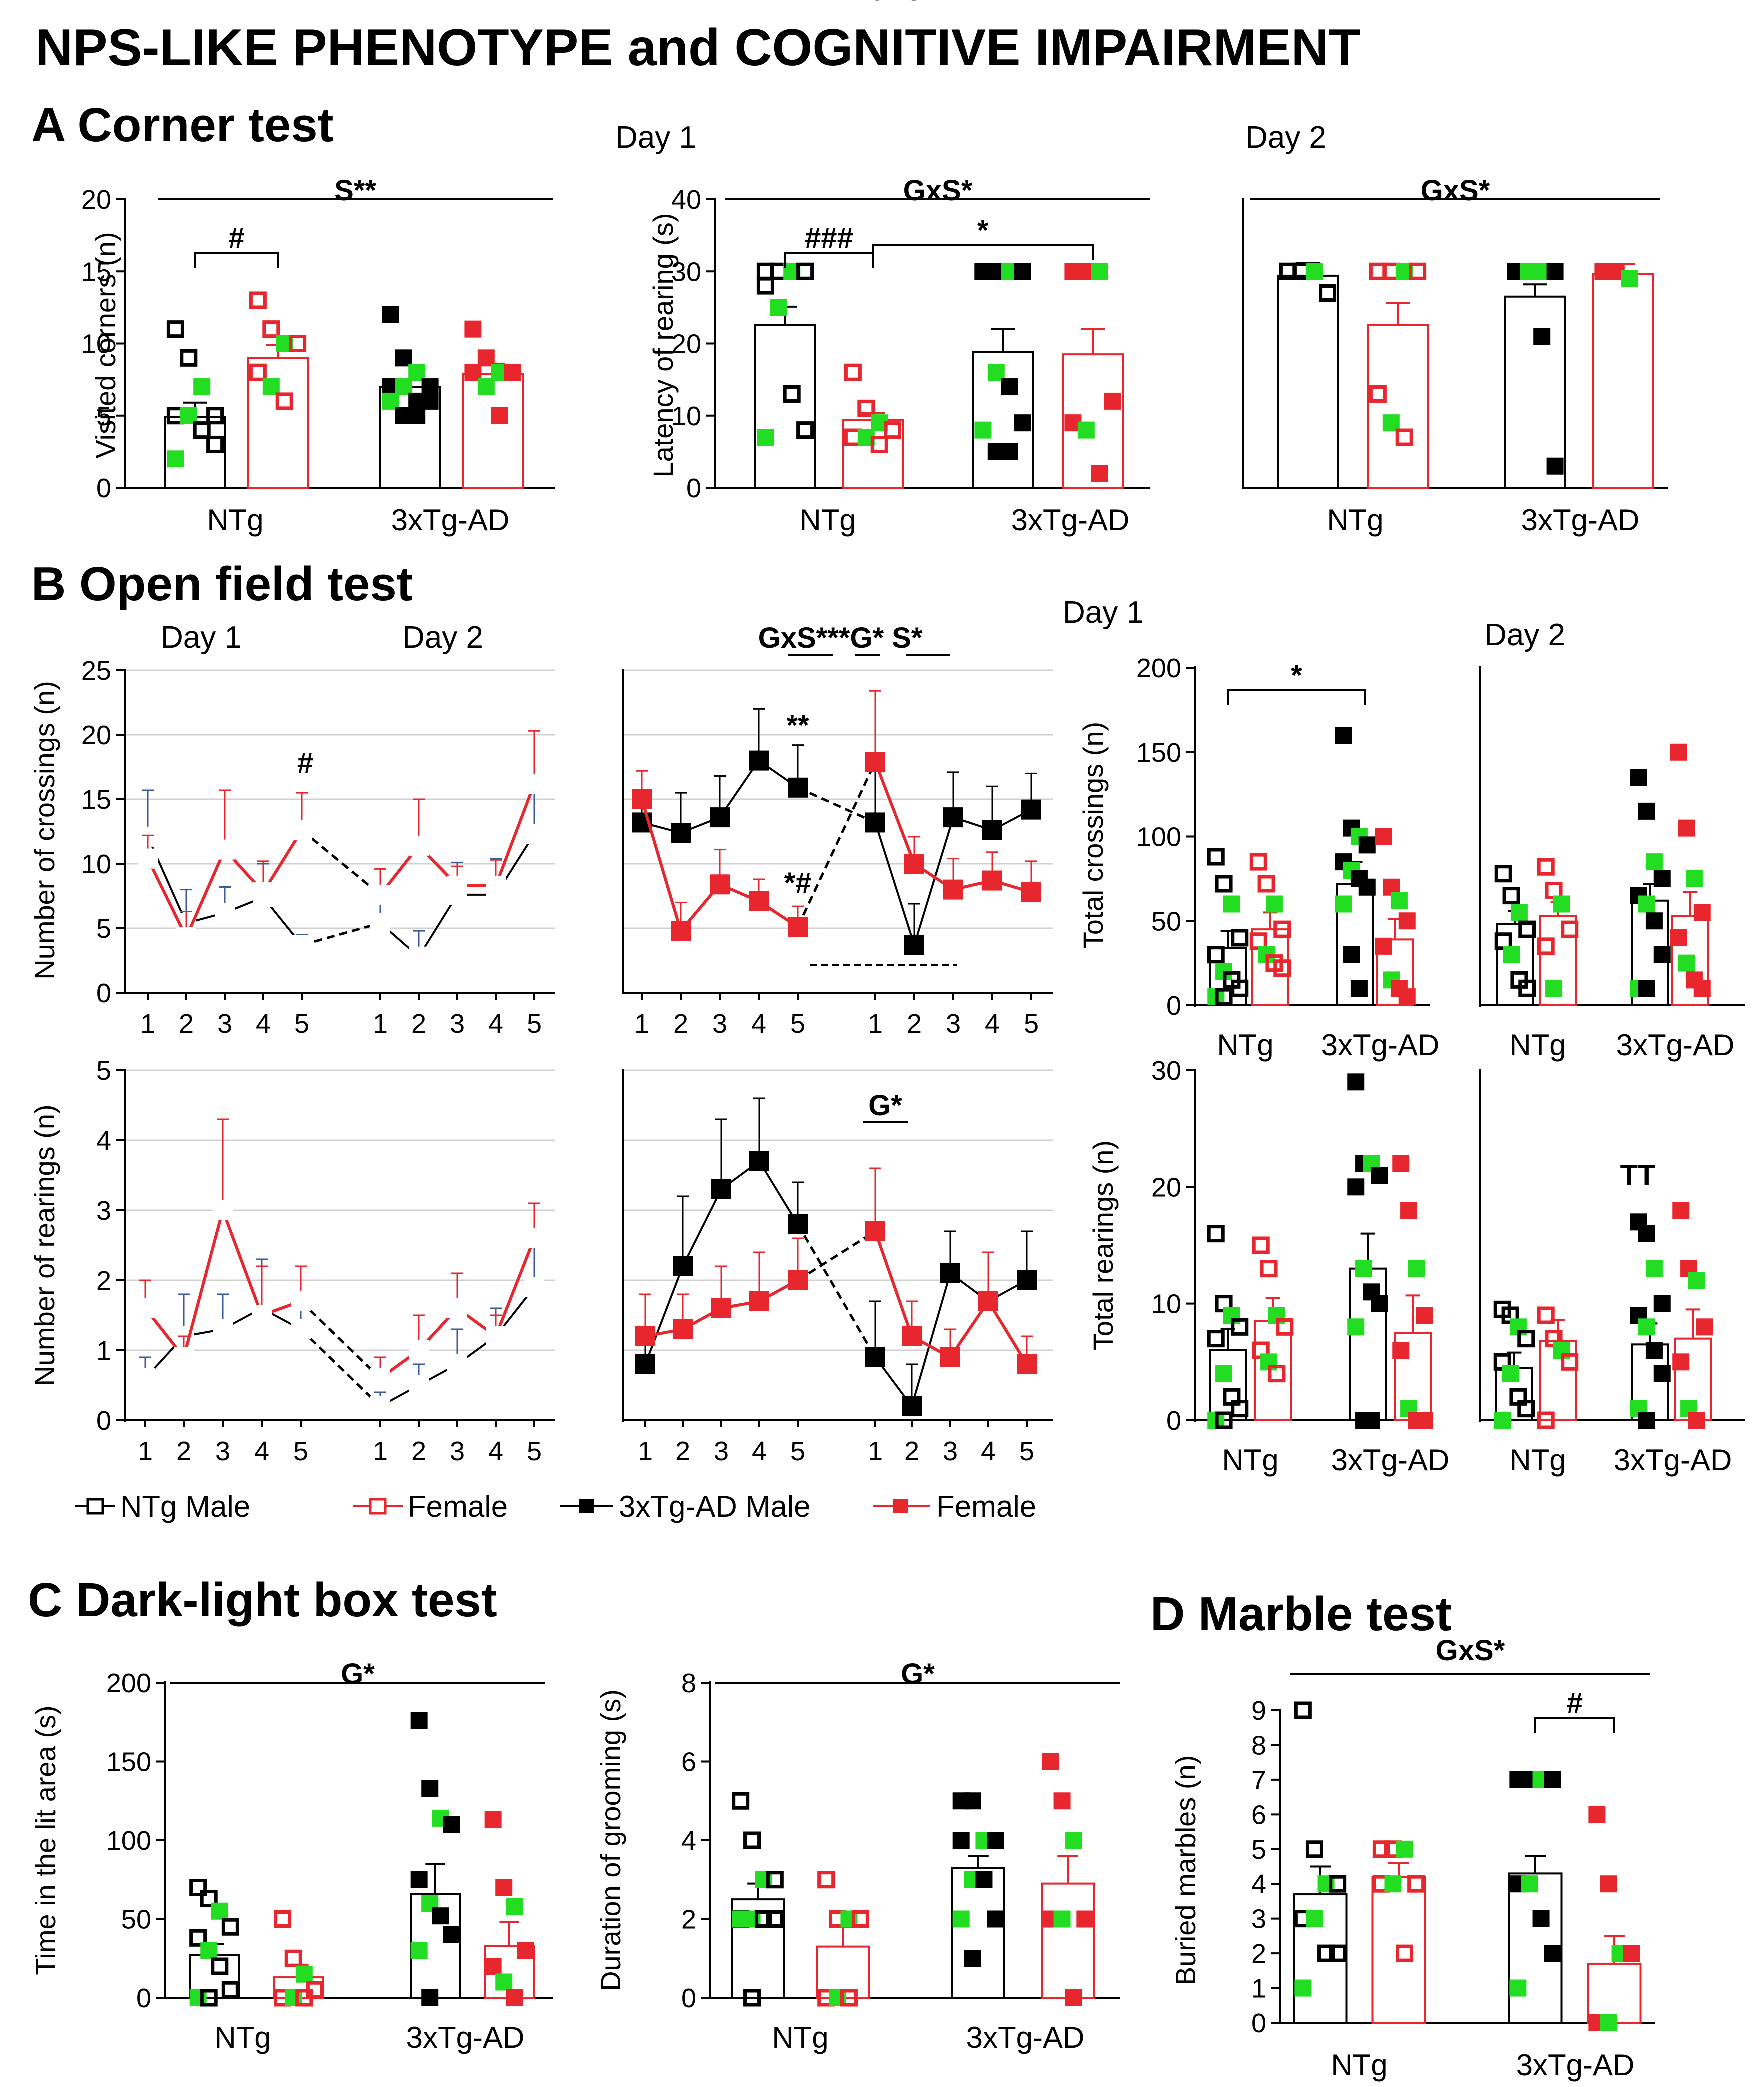 Image resolution: width=1764 pixels, height=2087 pixels. What do you see at coordinates (686, 272) in the screenshot?
I see `A2-y-tick-label: 30` at bounding box center [686, 272].